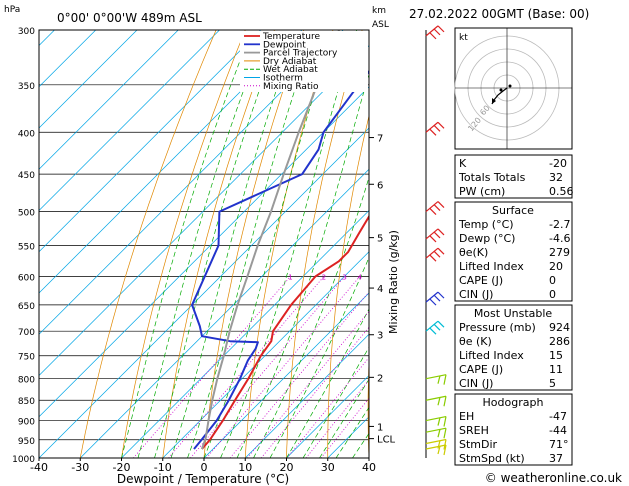 This screenshot has width=629, height=486. Describe the element at coordinates (487, 238) in the screenshot. I see `surface-label: Dewp (°C)` at that location.